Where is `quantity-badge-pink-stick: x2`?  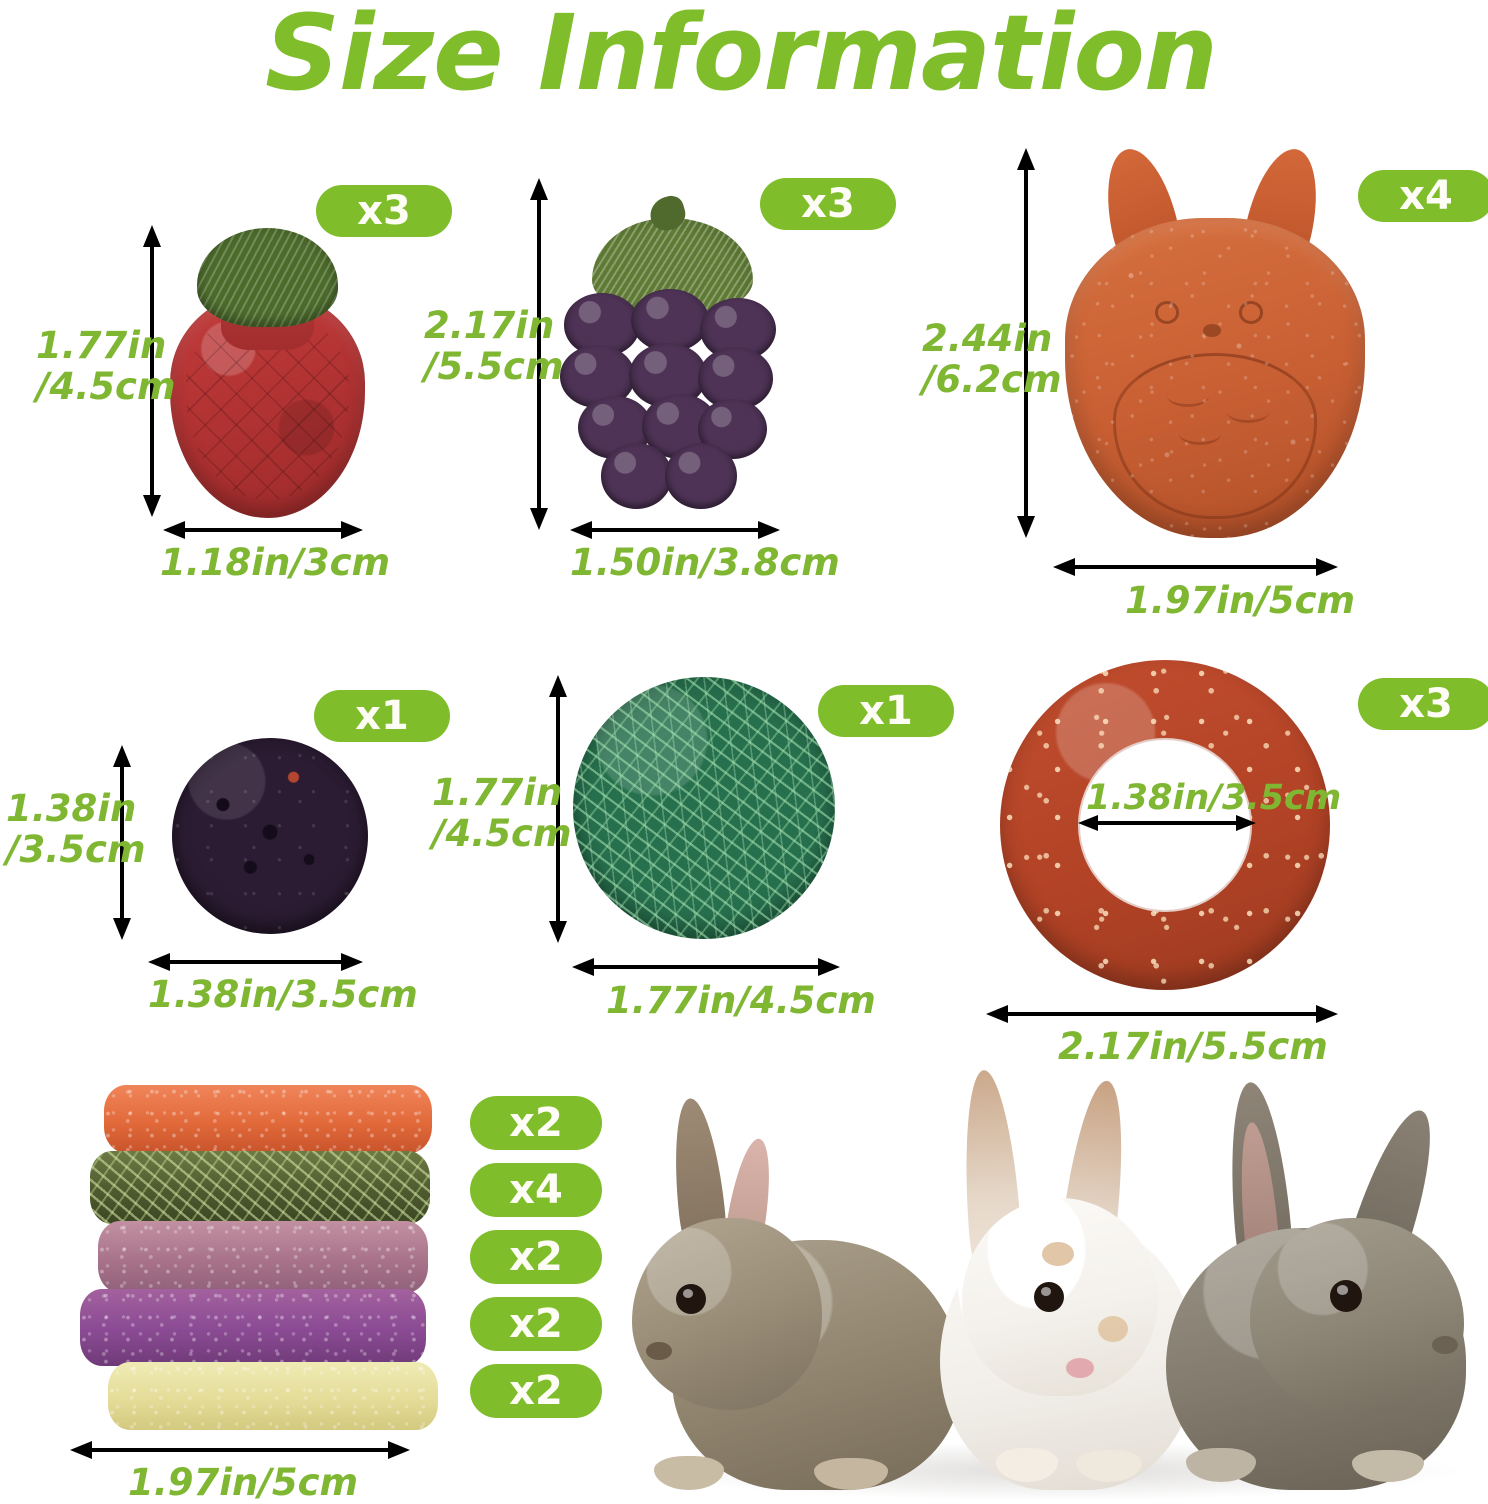 quantity-badge-pink-stick: x2 is located at coordinates (536, 1257).